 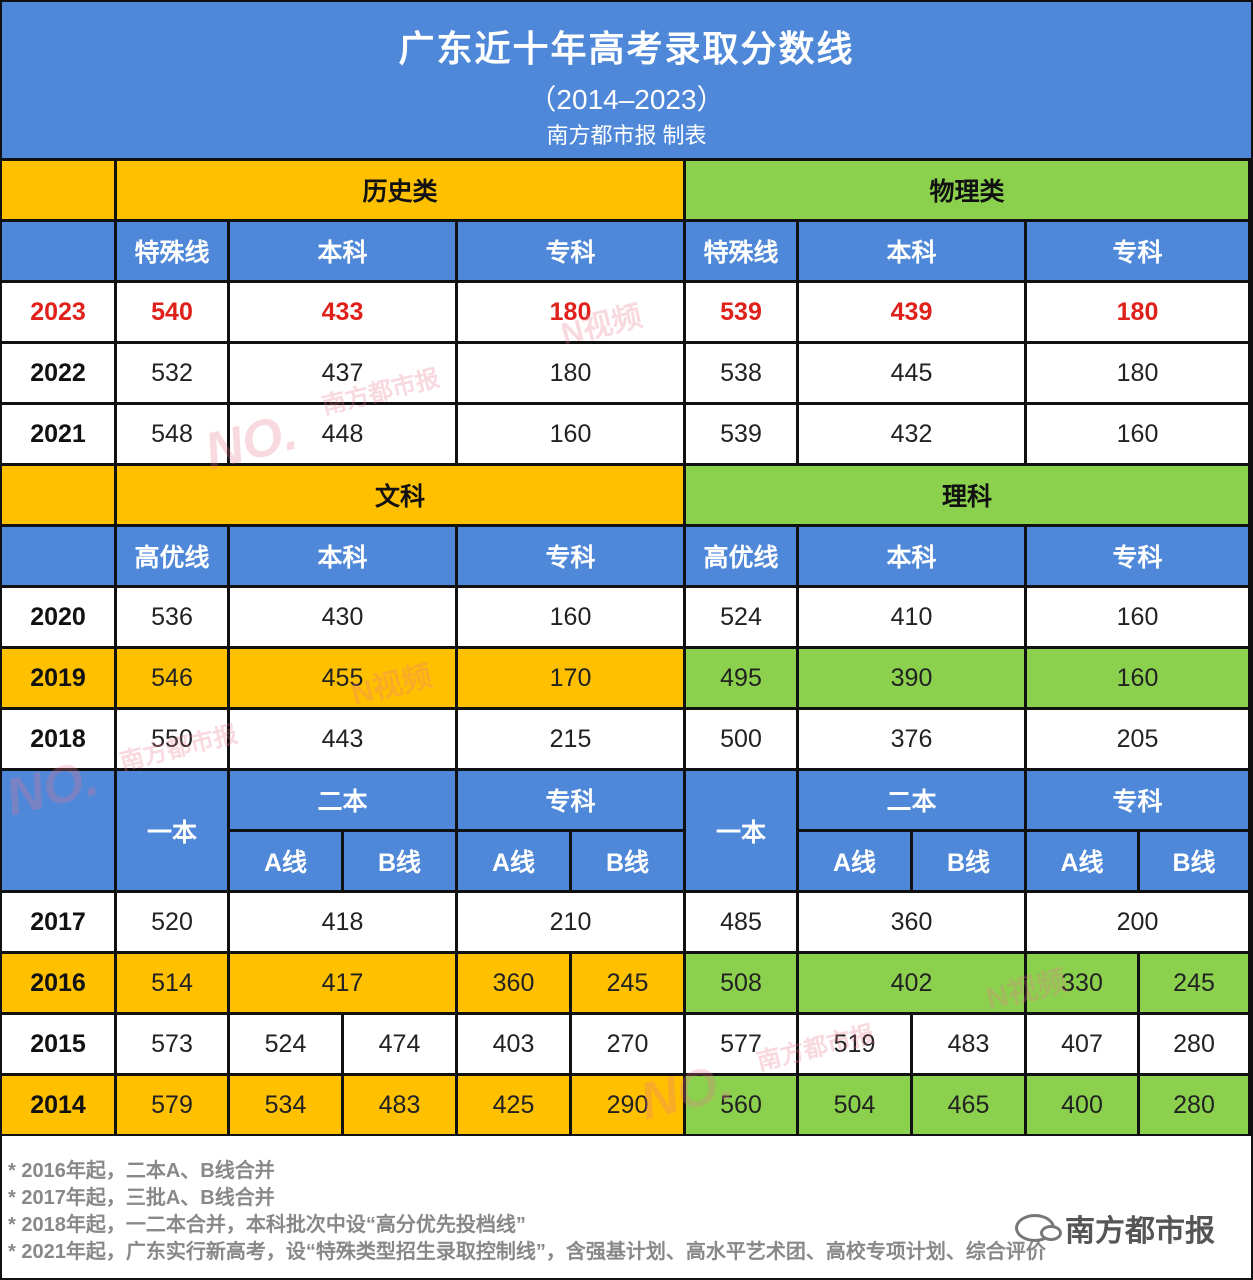 What do you see at coordinates (58, 373) in the screenshot?
I see `year-cell: 2022` at bounding box center [58, 373].